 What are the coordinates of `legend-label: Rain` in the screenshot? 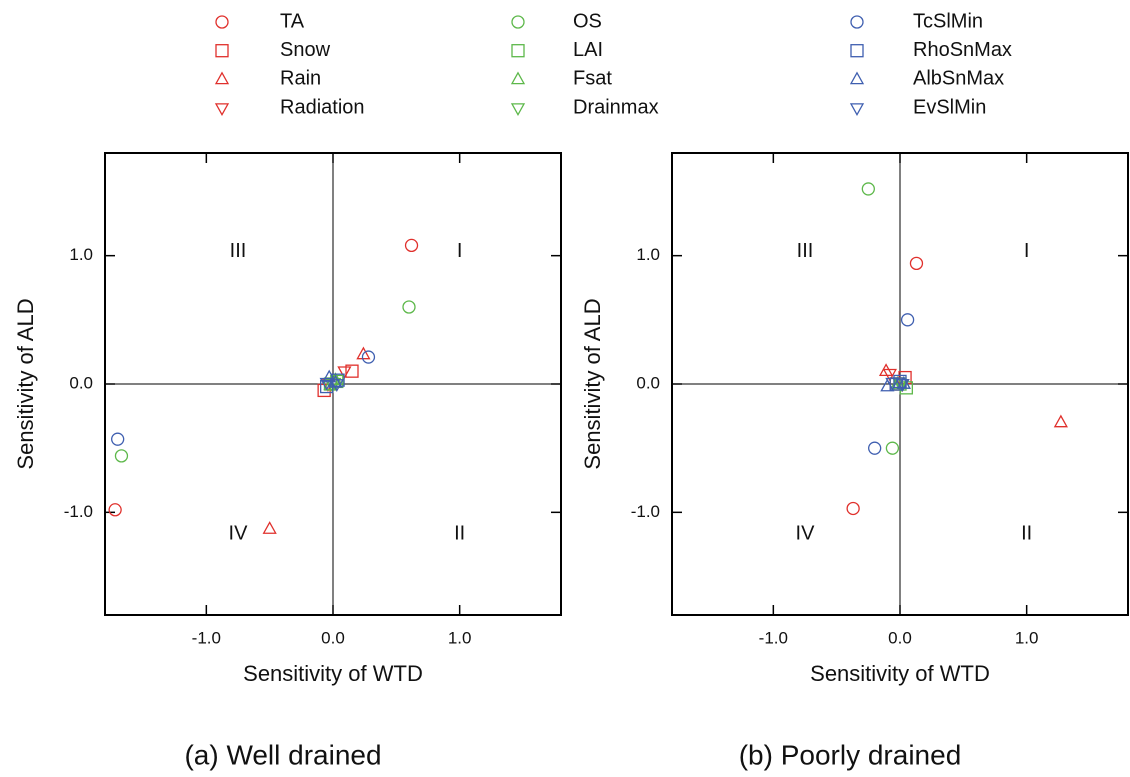 It's located at (300, 79).